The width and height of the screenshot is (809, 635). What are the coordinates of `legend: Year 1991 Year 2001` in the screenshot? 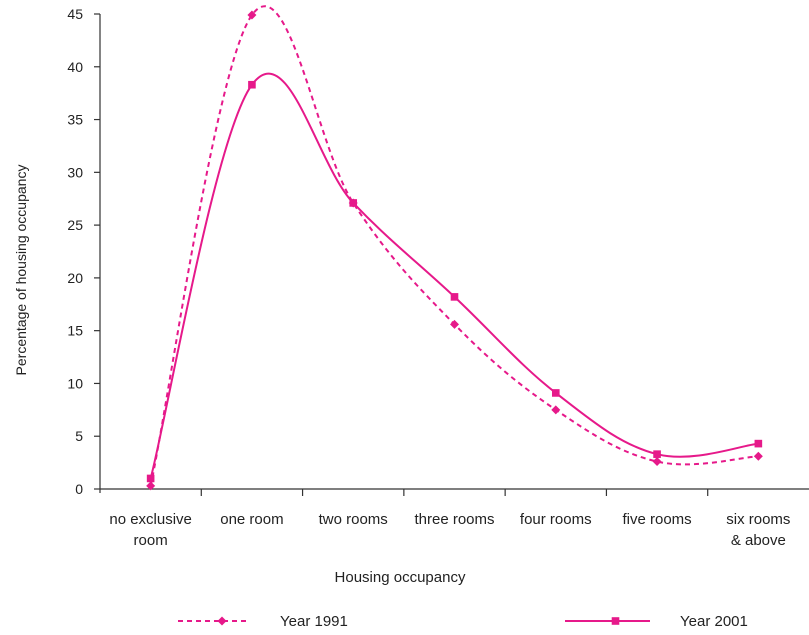 It's located at (463, 621).